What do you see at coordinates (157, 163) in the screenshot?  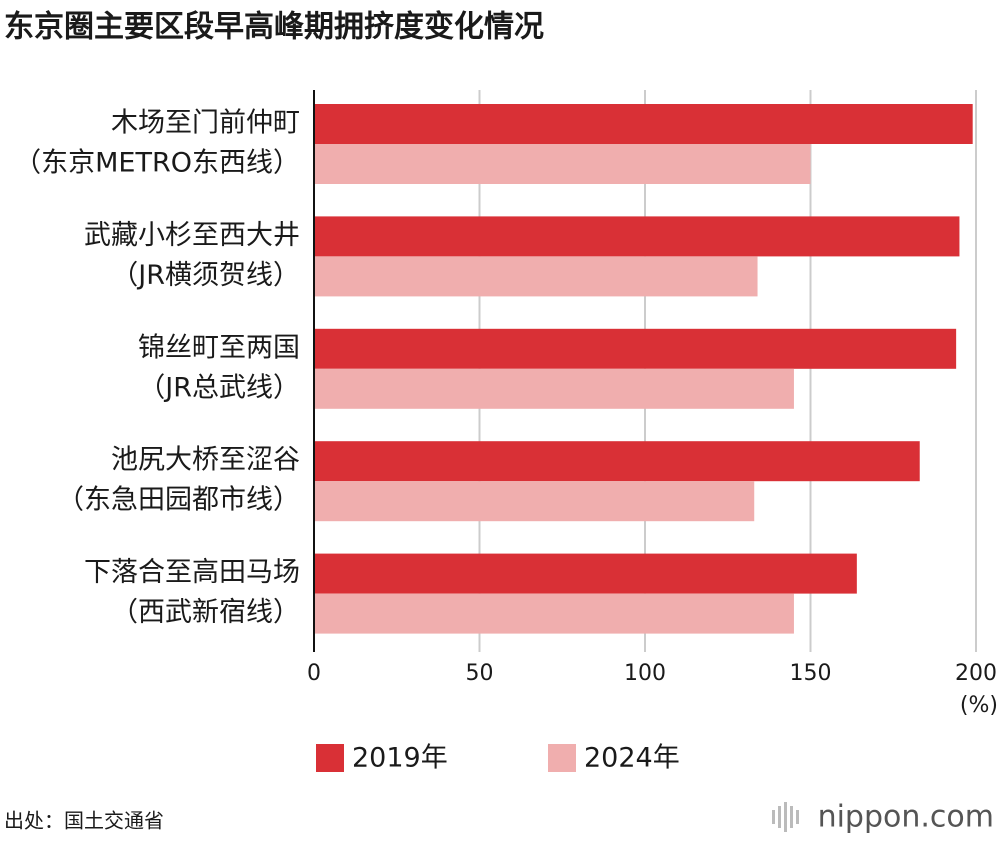 I see `y-tick-label: （东京METRO东西线）` at bounding box center [157, 163].